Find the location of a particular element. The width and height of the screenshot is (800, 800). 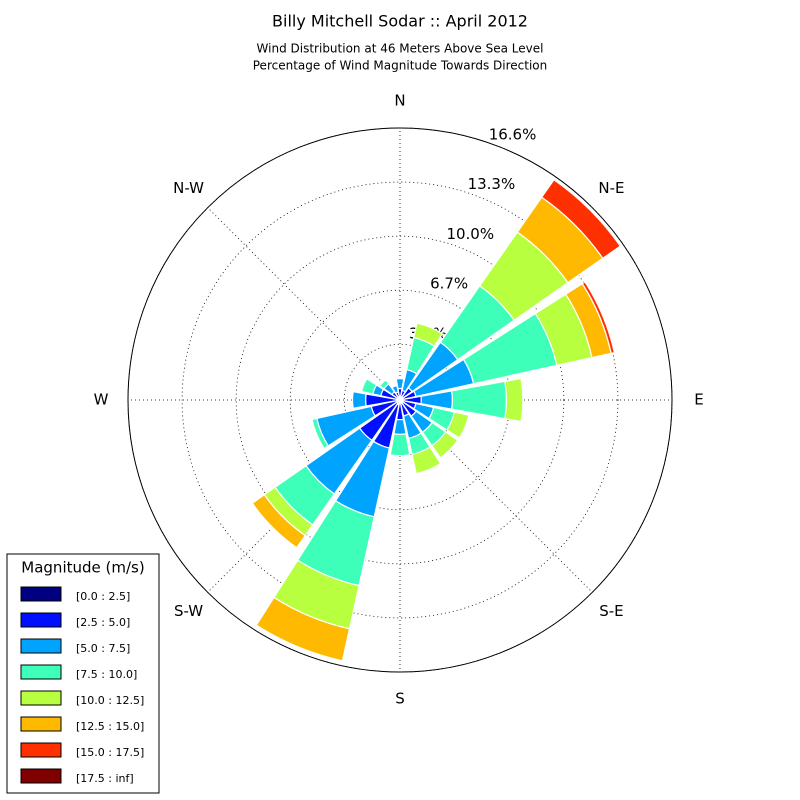

r-tick-label: 16.6% is located at coordinates (513, 134).